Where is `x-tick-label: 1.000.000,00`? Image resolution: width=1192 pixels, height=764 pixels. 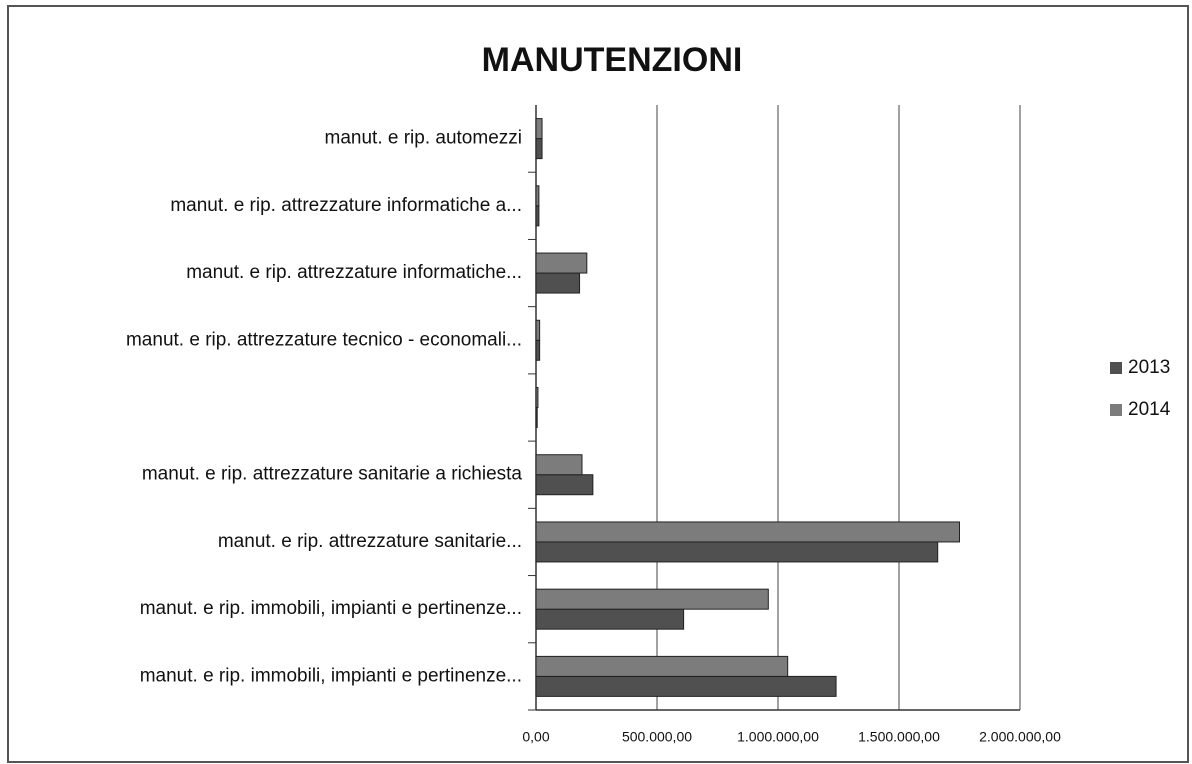 x-tick-label: 1.000.000,00 is located at coordinates (778, 737).